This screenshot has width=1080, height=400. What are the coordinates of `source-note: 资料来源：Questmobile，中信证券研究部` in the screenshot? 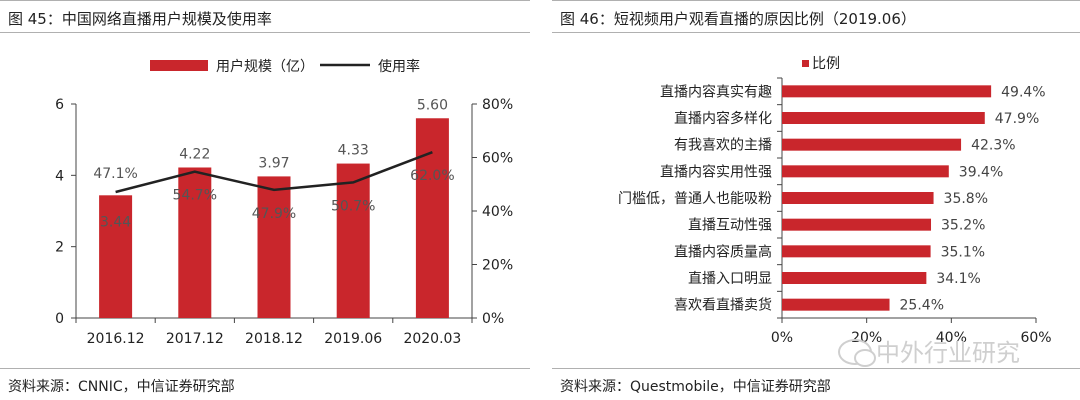 It's located at (695, 387).